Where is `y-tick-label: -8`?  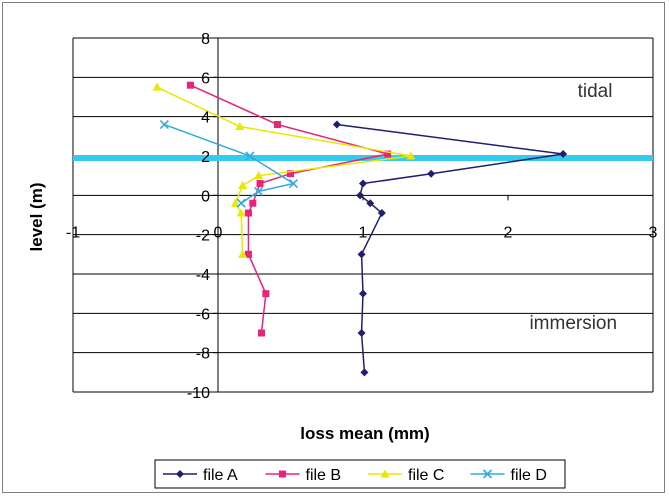
y-tick-label: -8 is located at coordinates (203, 354).